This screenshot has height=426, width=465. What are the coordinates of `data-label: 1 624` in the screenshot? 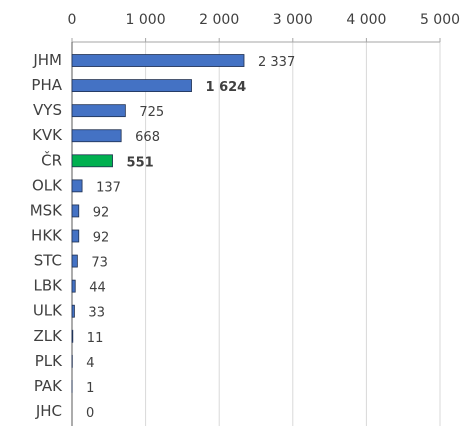 It's located at (226, 87).